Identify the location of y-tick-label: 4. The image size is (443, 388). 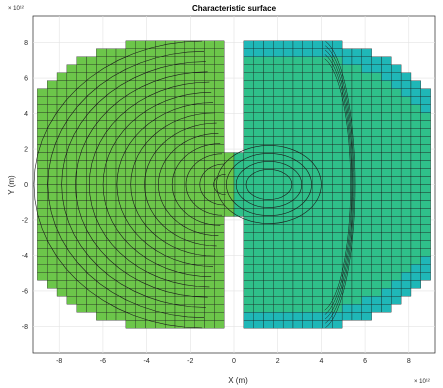
(26, 114).